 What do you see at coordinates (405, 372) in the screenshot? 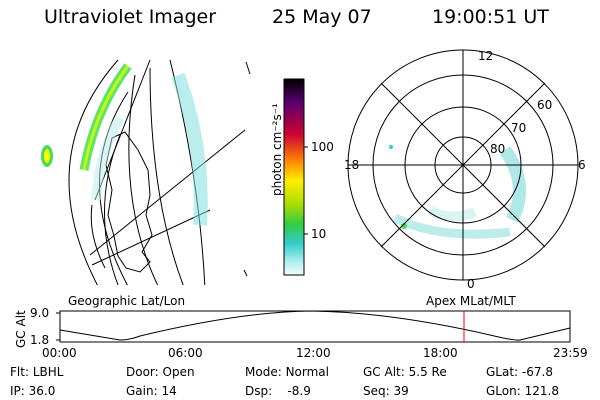
I see `status-gc-alt: GC Alt: 5.5 Re` at bounding box center [405, 372].